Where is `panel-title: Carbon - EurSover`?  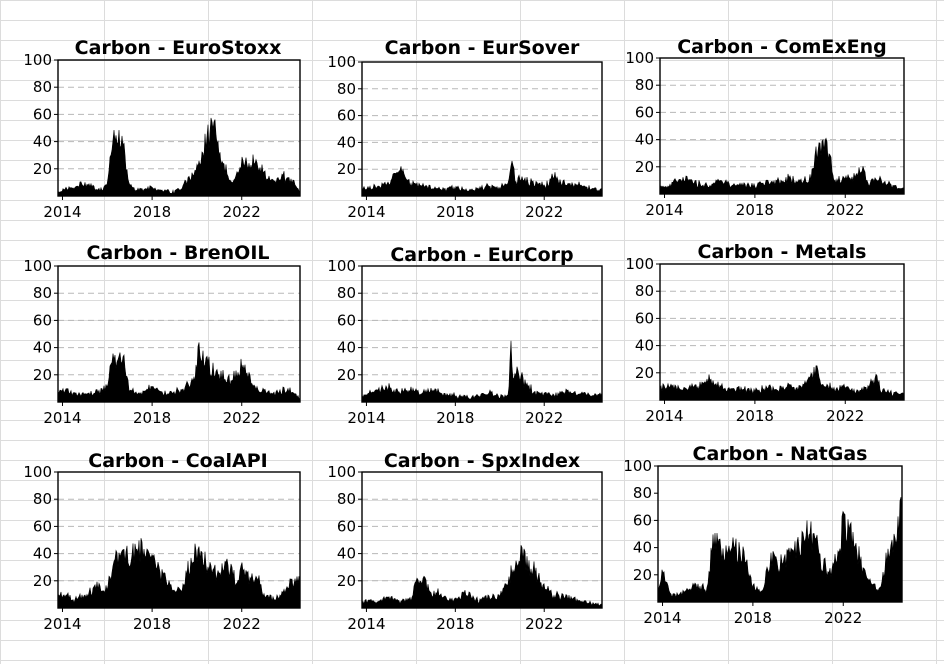
panel-title: Carbon - EurSover is located at coordinates (482, 48).